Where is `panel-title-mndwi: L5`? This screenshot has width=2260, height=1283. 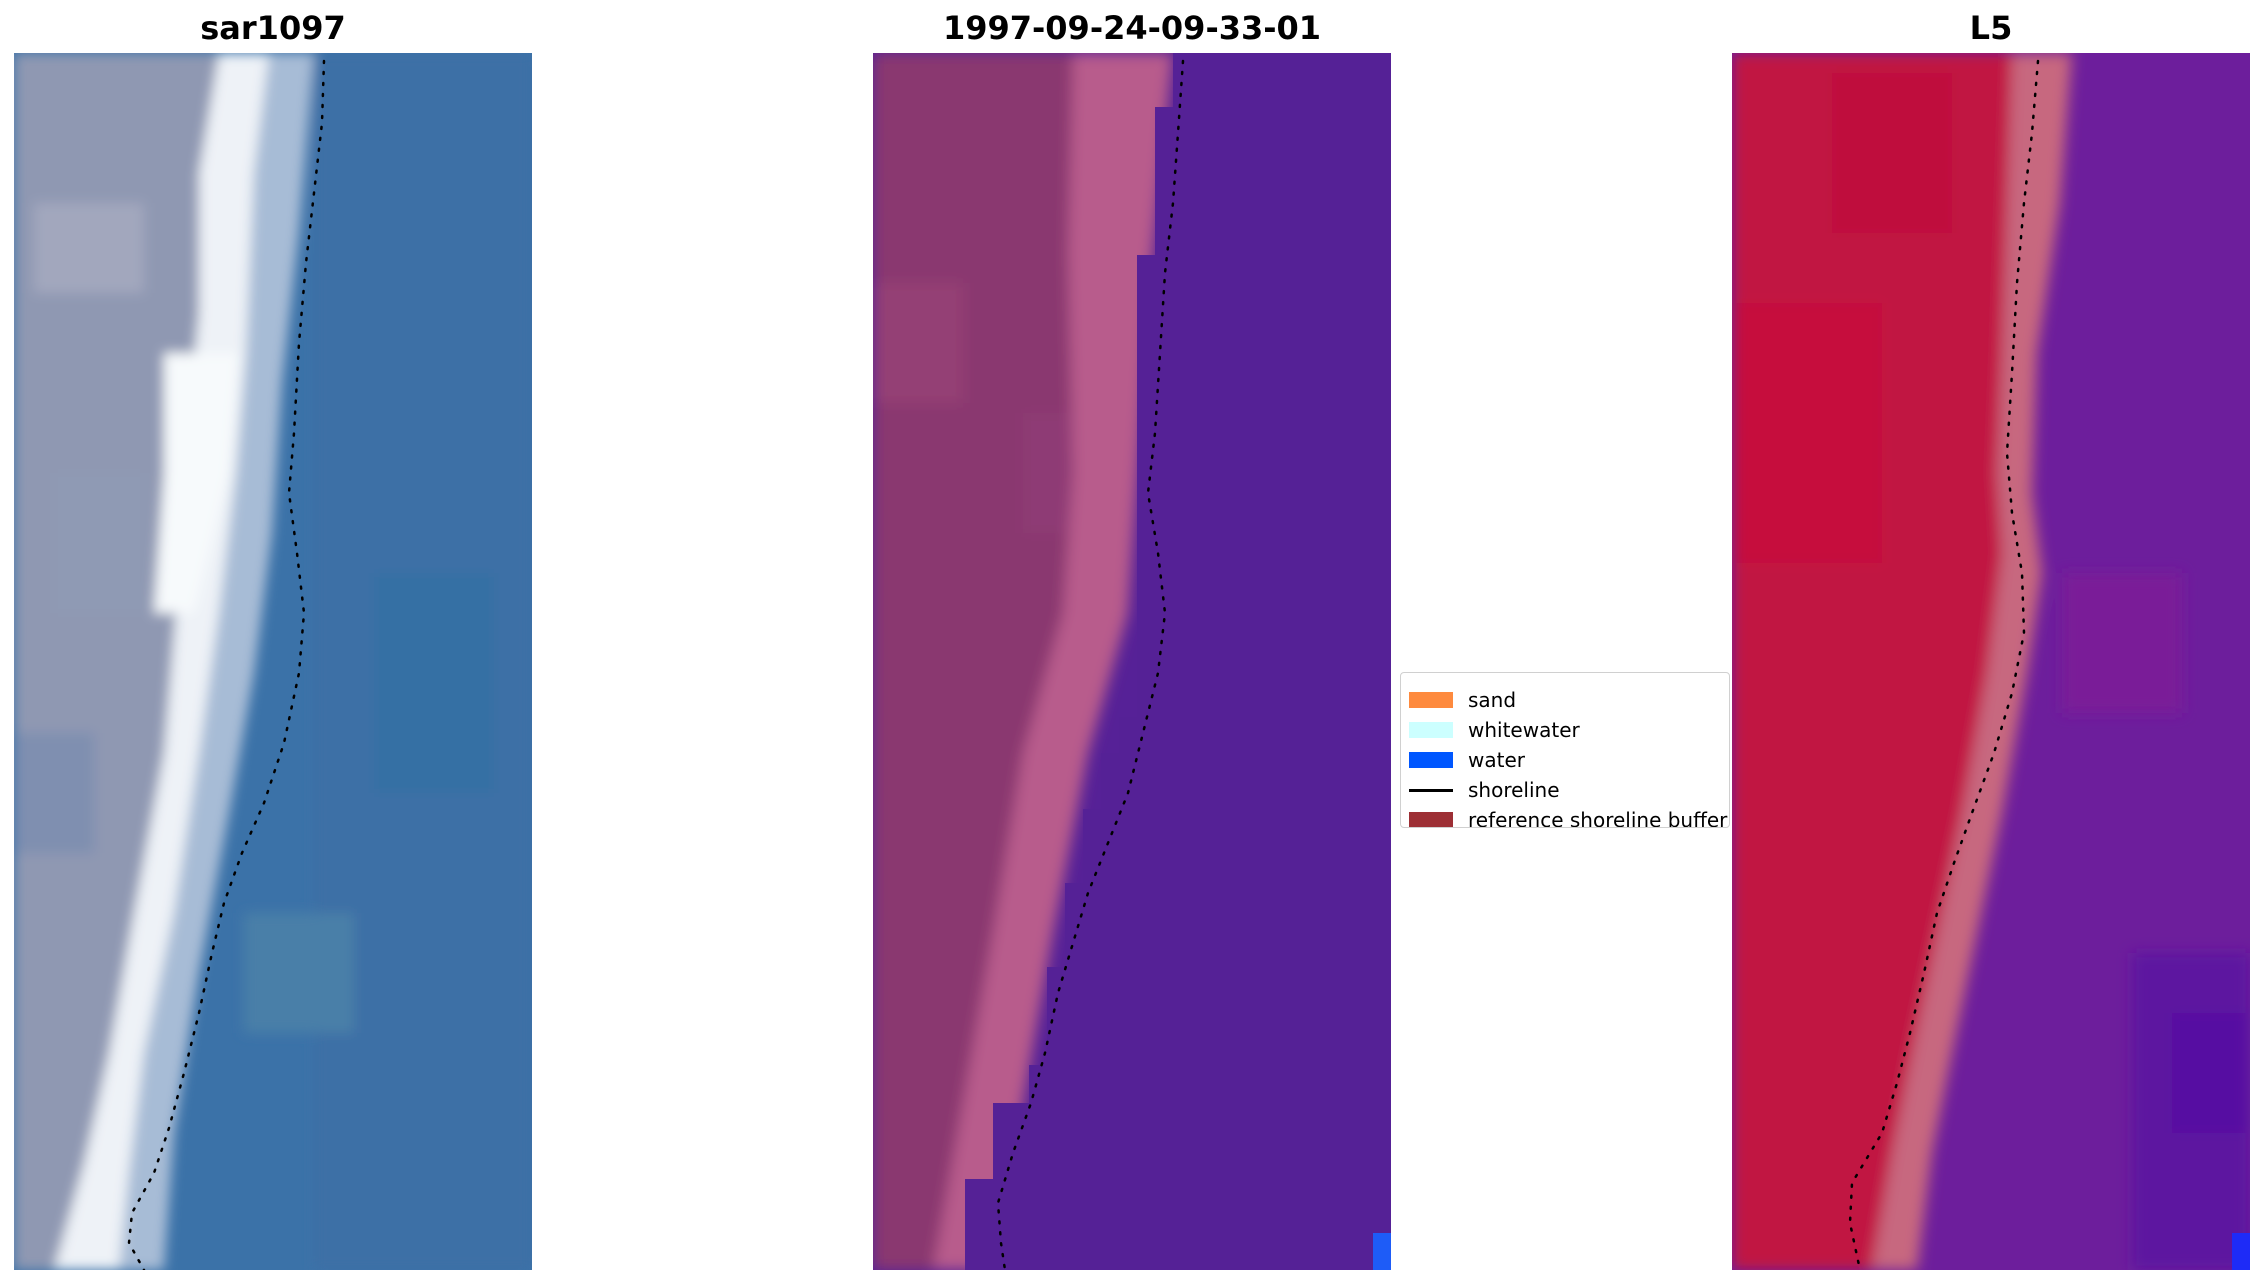
panel-title-mndwi: L5 is located at coordinates (1991, 28).